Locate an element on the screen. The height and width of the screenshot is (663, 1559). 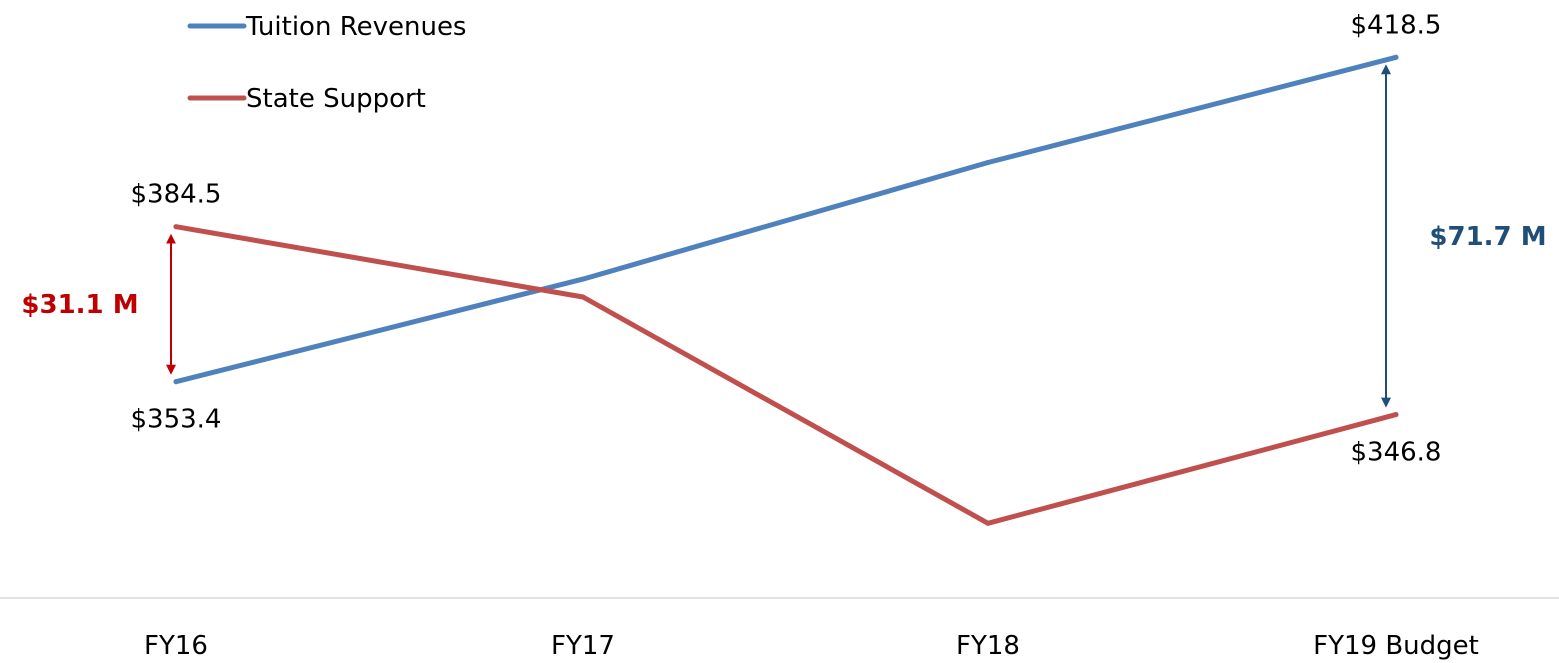
data-label: $384.5 is located at coordinates (176, 195).